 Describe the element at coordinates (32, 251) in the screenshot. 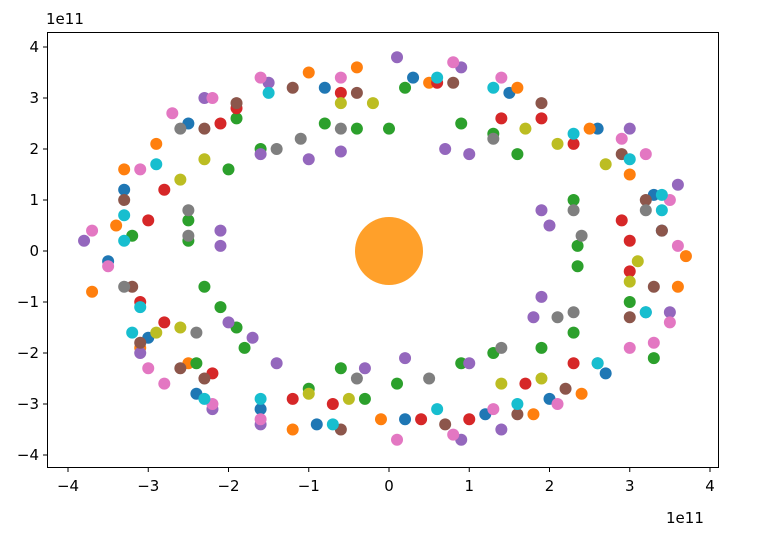

I see `y-axis: 4 3 2 1 0 −1 −2 −3 −4` at that location.